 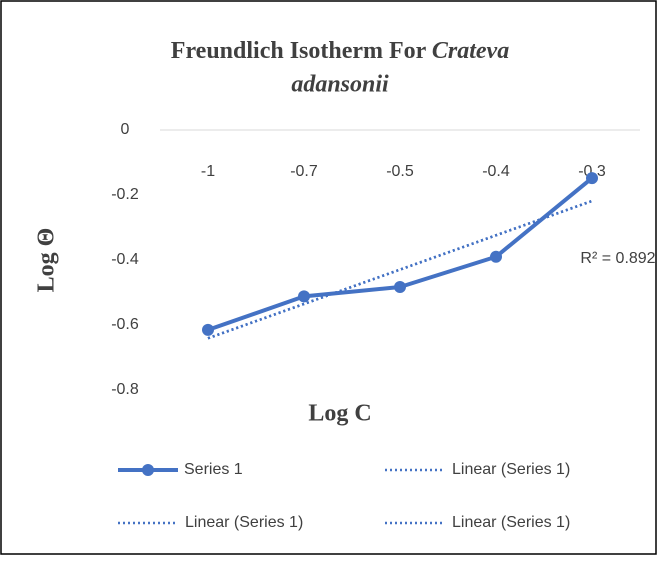 What do you see at coordinates (617, 258) in the screenshot?
I see `r-squared-label: R² = 0.892` at bounding box center [617, 258].